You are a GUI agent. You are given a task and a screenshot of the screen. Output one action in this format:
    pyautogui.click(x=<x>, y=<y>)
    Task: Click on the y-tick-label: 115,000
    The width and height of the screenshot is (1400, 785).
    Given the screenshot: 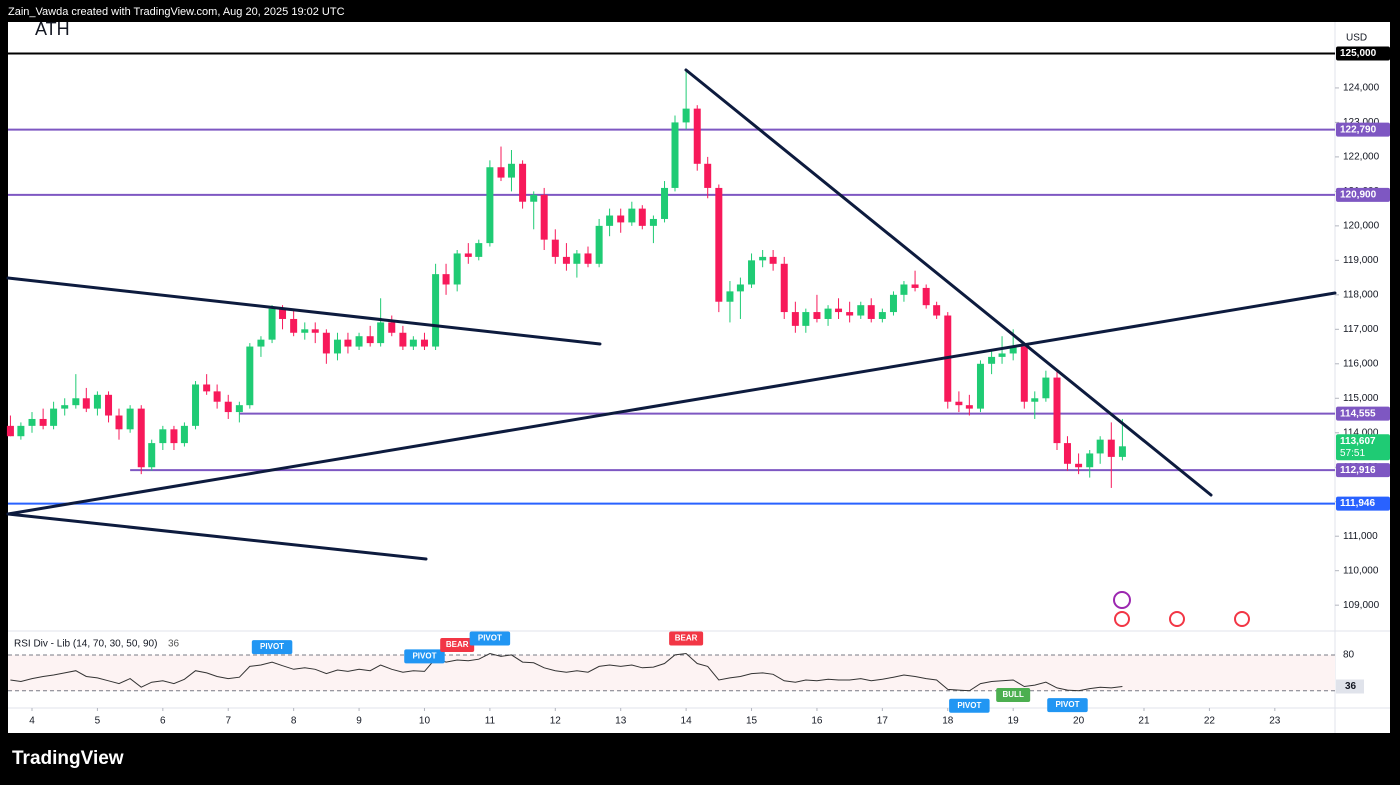 What is the action you would take?
    pyautogui.click(x=1361, y=398)
    